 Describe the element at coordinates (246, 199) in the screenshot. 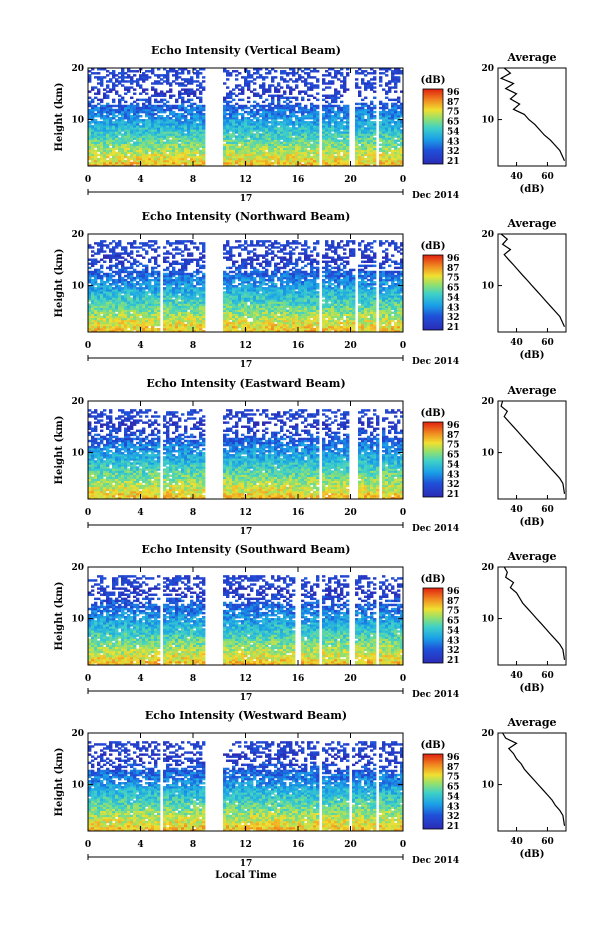

I see `day-label: 17` at that location.